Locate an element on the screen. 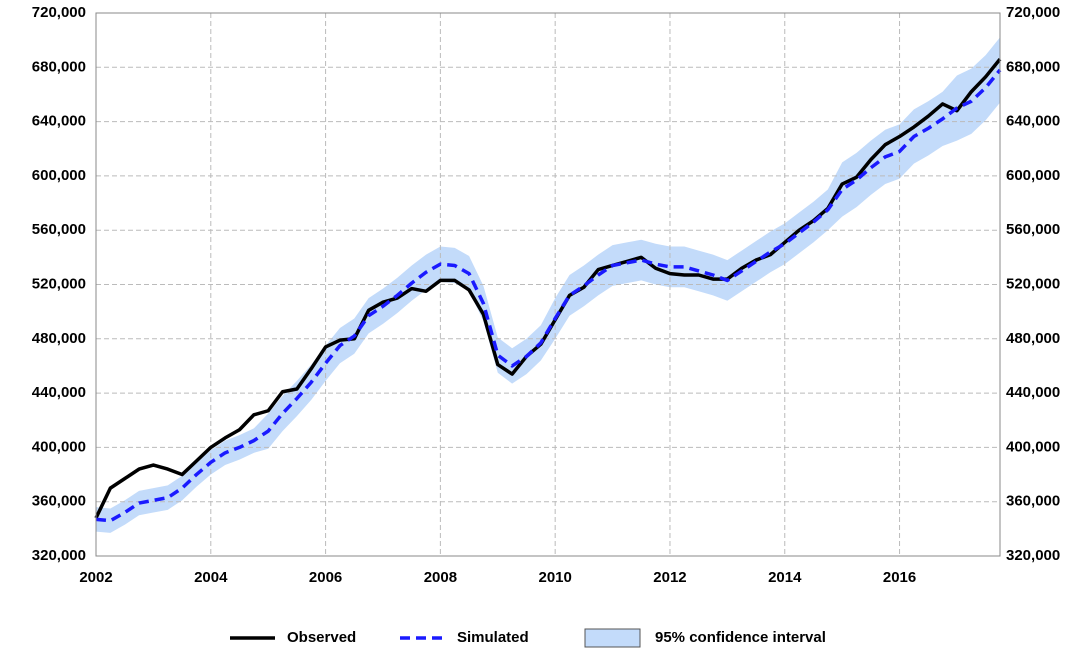  x-tick-label: 2016 is located at coordinates (899, 577).